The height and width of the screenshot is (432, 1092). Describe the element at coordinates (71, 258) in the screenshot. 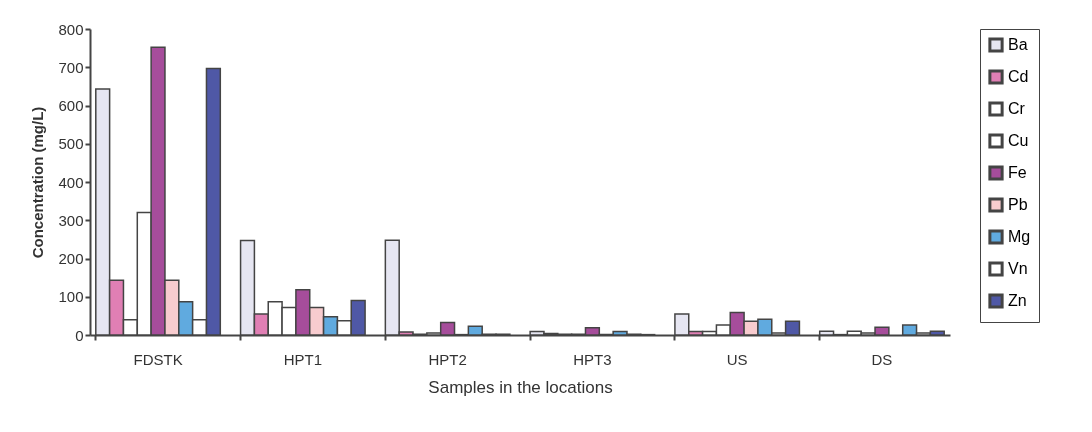

I see `y-tick-label: 200` at that location.